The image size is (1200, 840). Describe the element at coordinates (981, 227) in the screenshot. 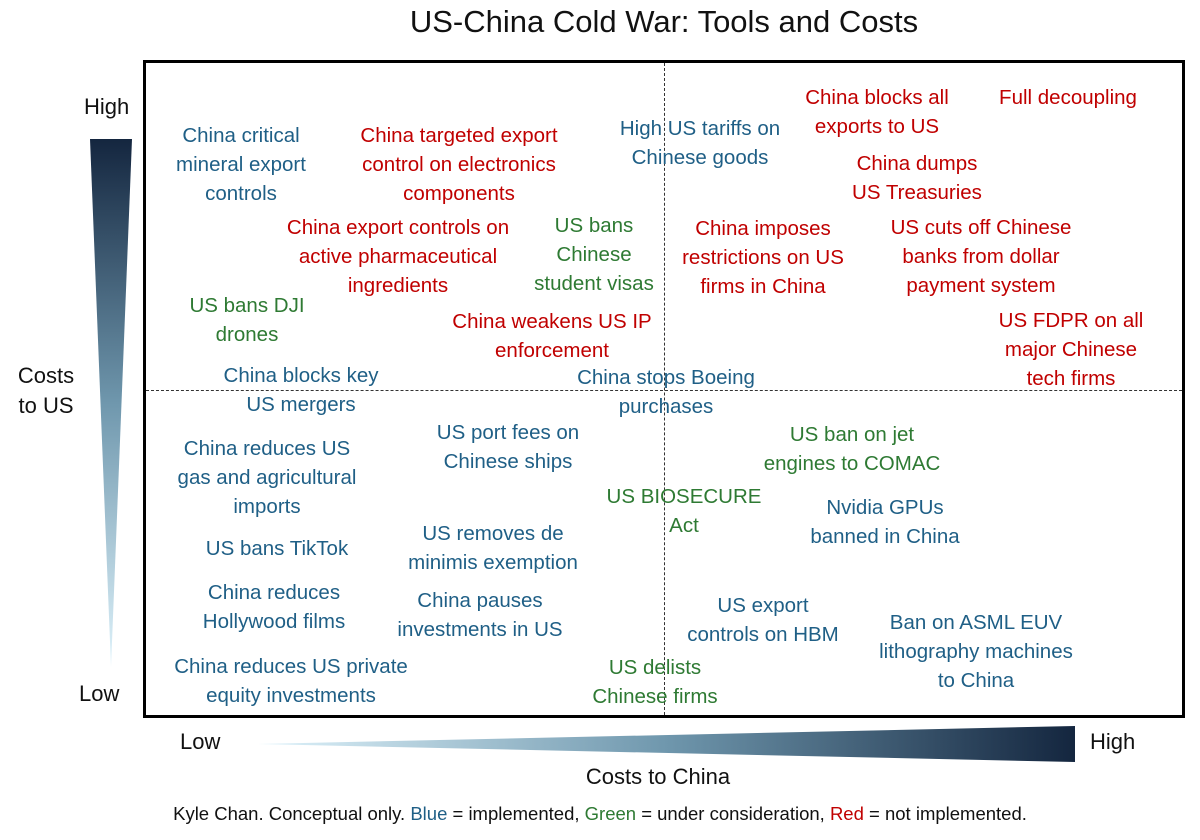

I see `policy-label-line: US cuts off Chinese` at that location.